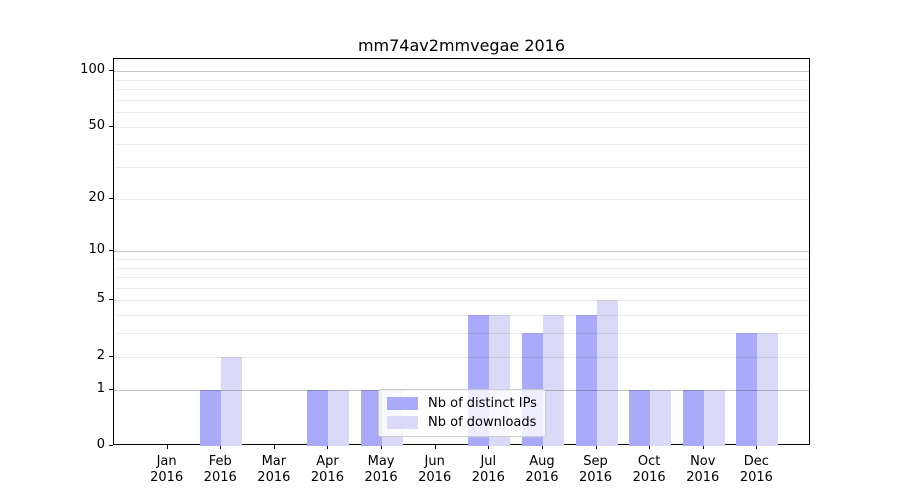 The width and height of the screenshot is (900, 500). Describe the element at coordinates (328, 447) in the screenshot. I see `x-tick-mark-apr` at that location.